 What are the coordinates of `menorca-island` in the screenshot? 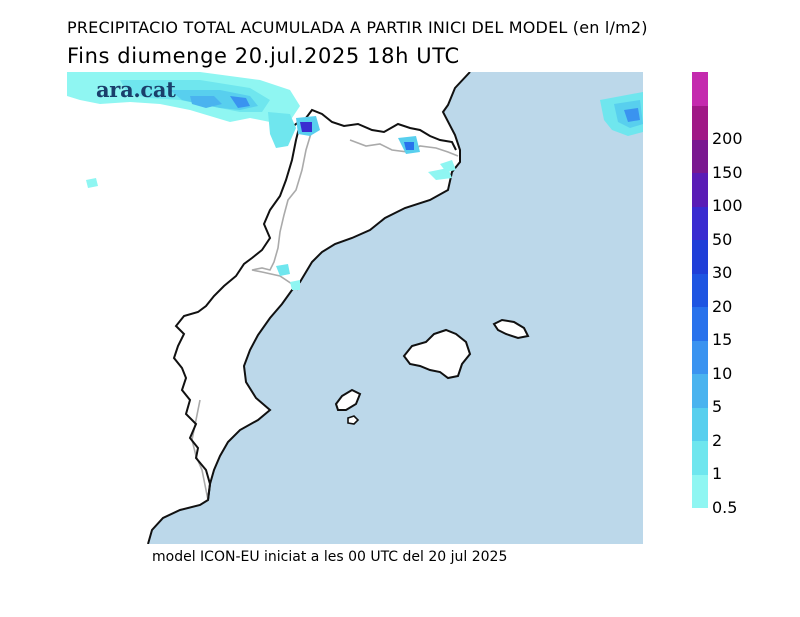 It's located at (511, 329).